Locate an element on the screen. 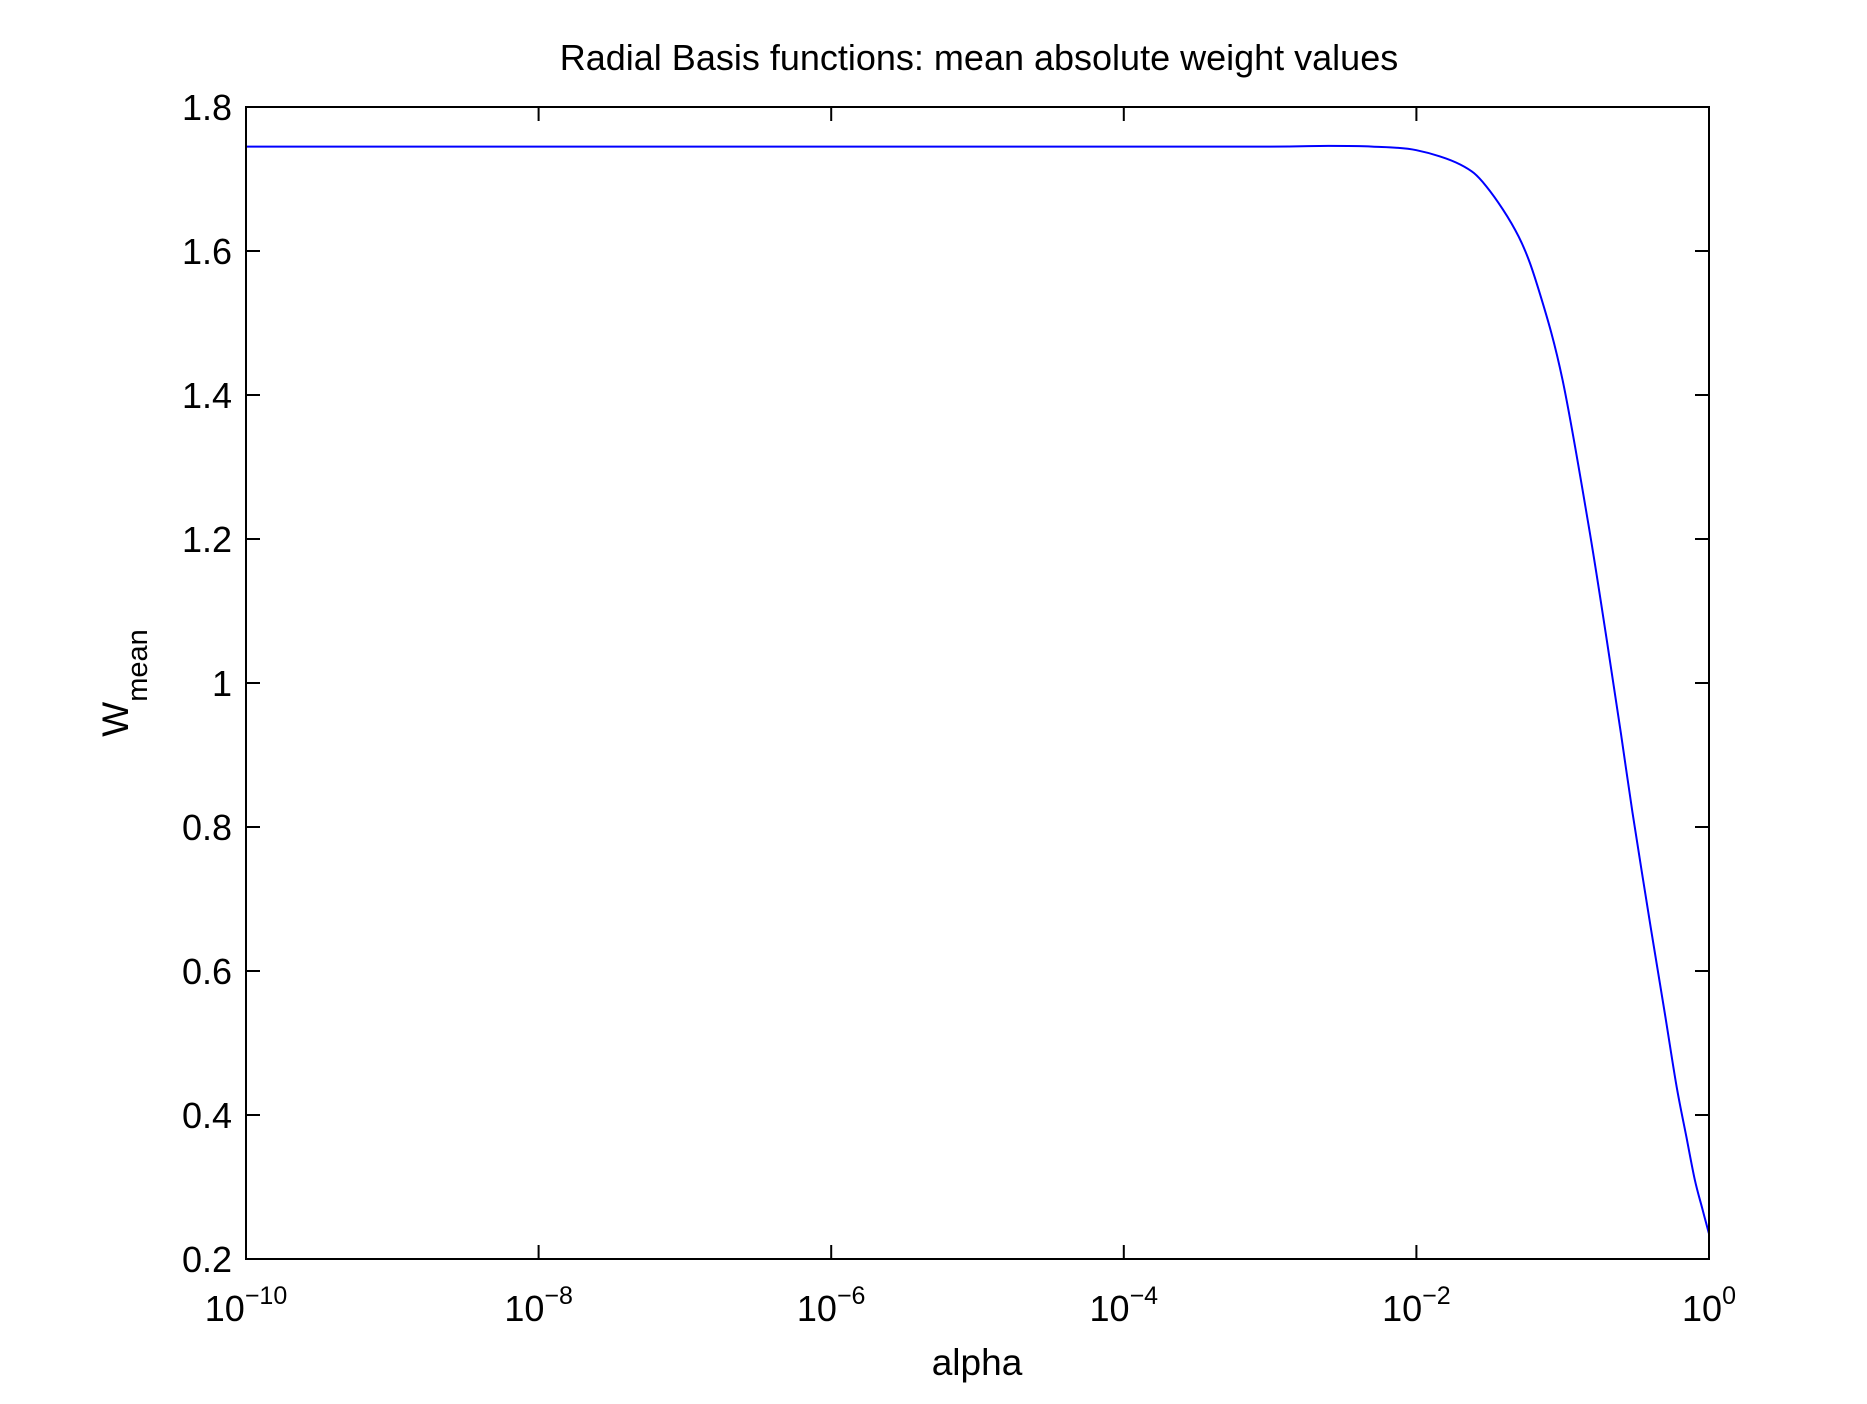  y-tick-label: 0.4 is located at coordinates (207, 1115).